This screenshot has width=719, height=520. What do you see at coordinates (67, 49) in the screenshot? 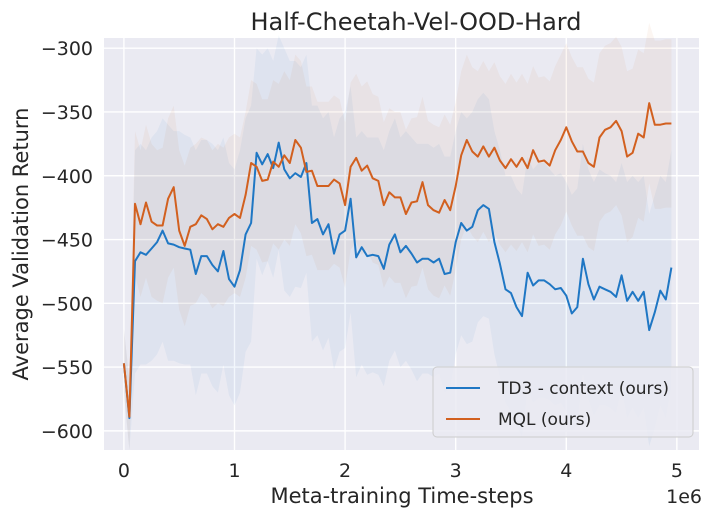
I see `y-tick-label: −300` at bounding box center [67, 49].